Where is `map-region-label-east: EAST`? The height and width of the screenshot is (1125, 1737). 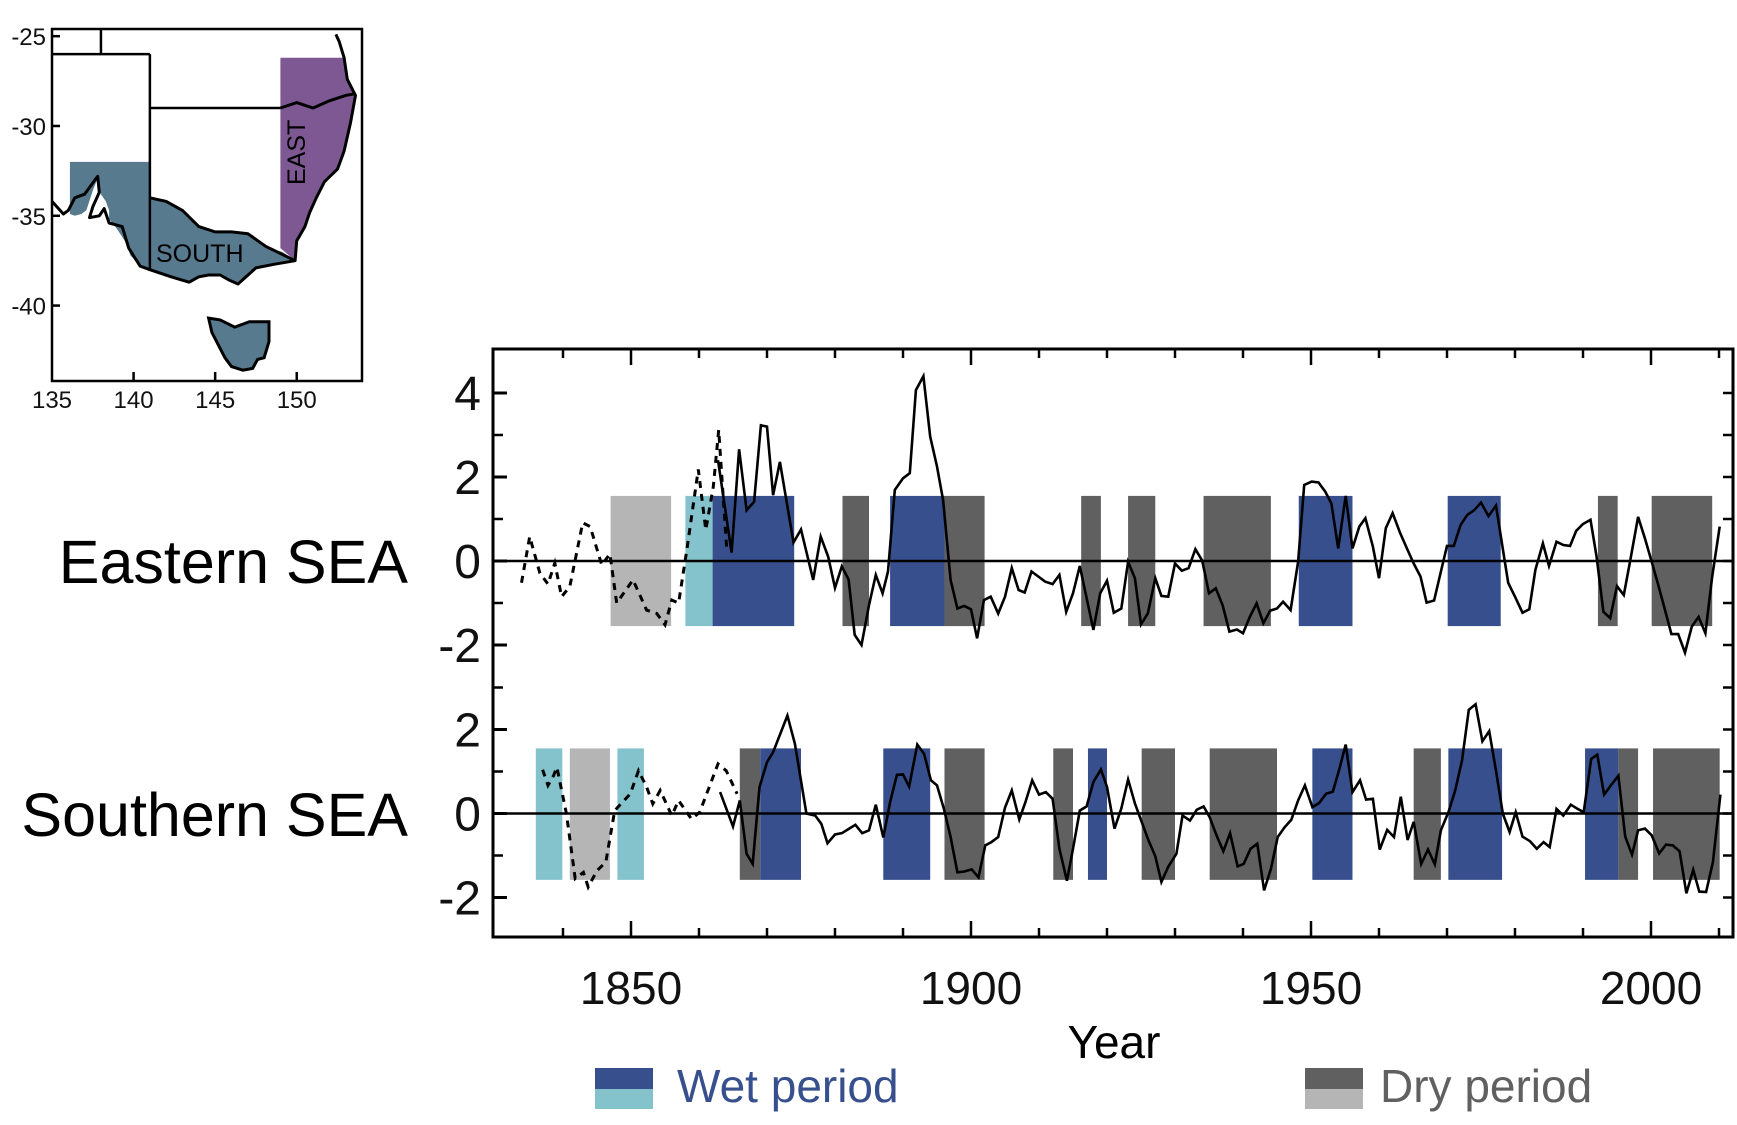 map-region-label-east: EAST is located at coordinates (297, 152).